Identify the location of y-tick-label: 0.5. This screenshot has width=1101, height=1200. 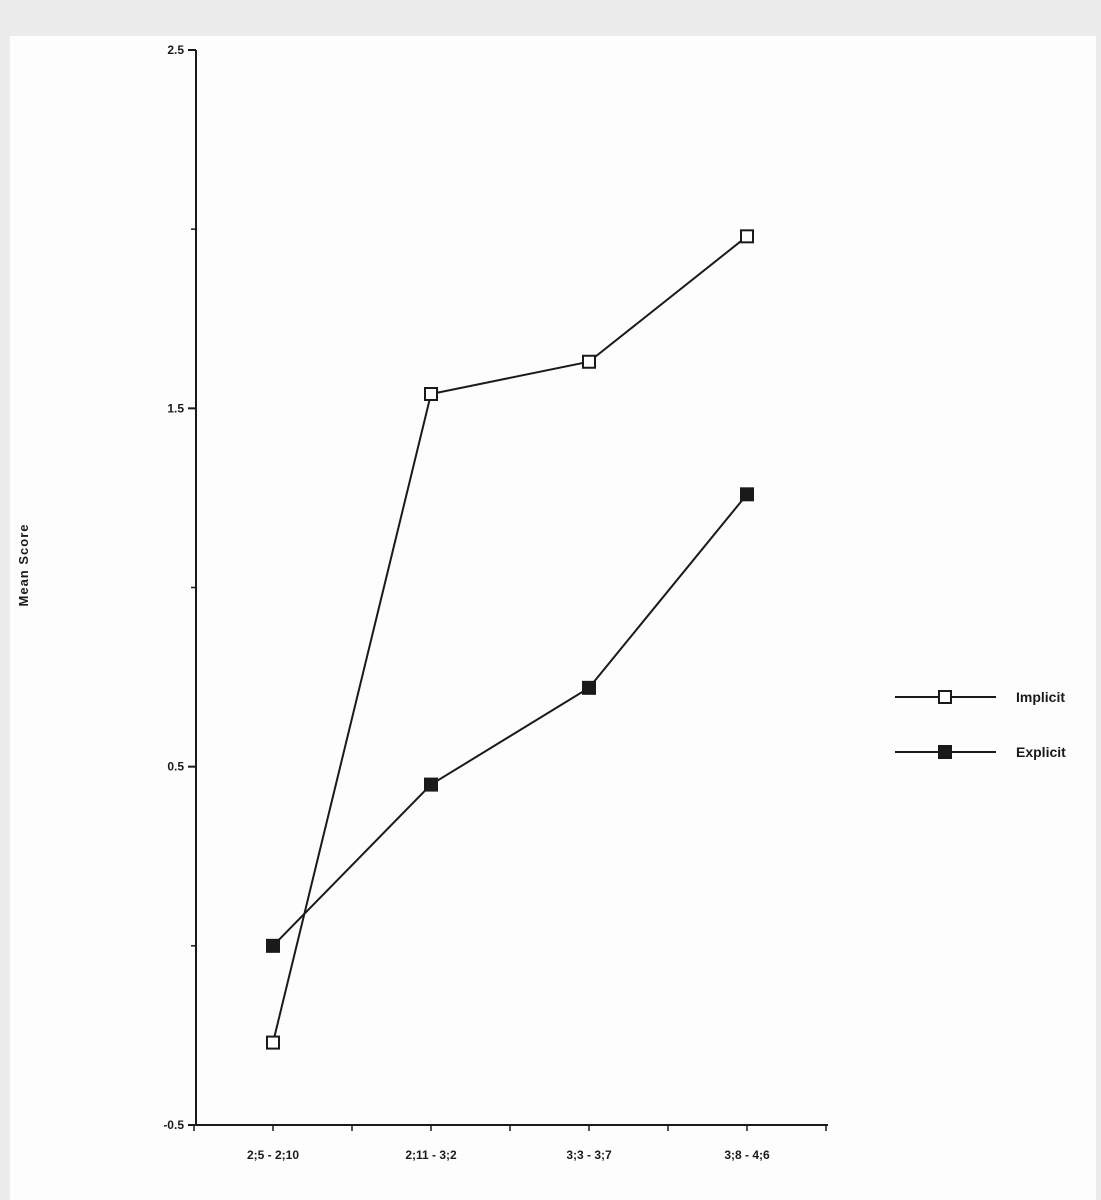
(175, 767).